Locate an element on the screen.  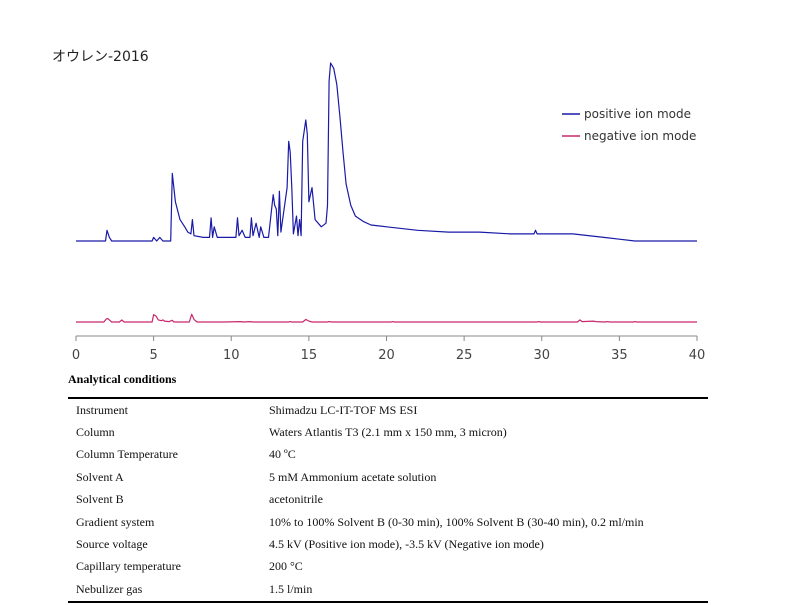
legend: positive ion mode negative ion mode is located at coordinates (629, 125).